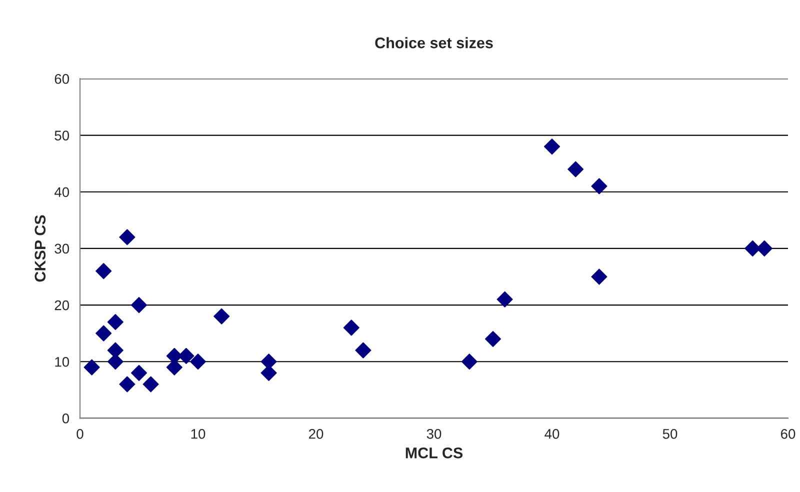  I want to click on x-tick-label: 60, so click(788, 433).